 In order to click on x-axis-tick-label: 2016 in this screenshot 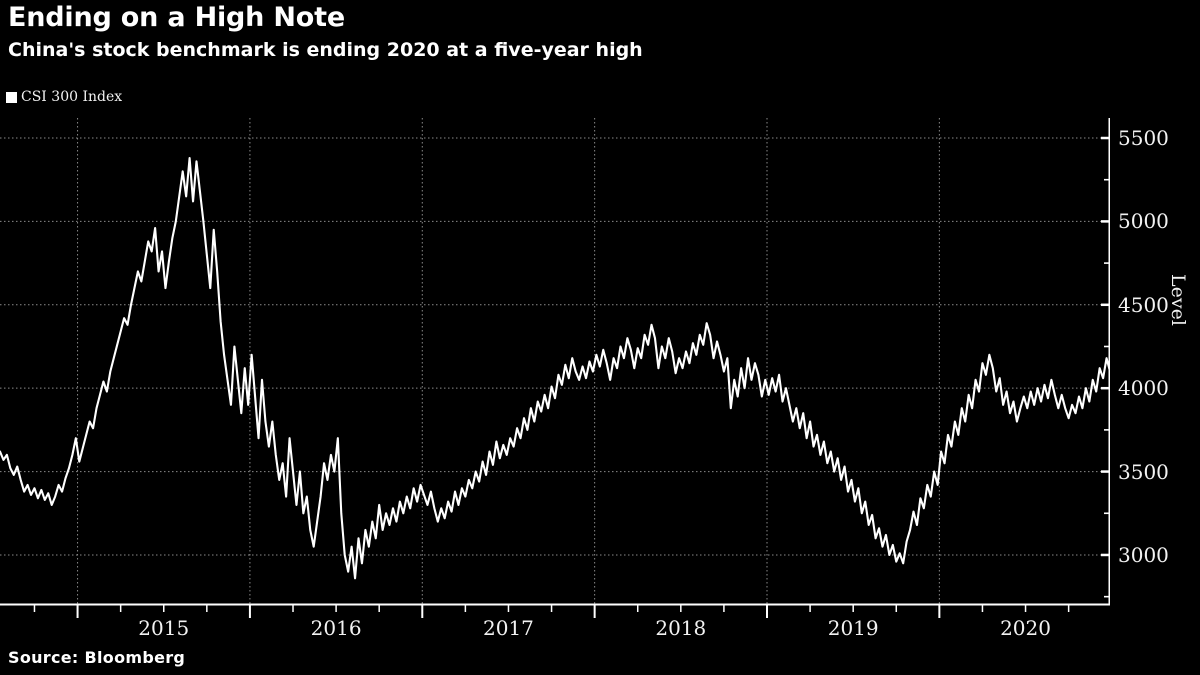, I will do `click(336, 628)`.